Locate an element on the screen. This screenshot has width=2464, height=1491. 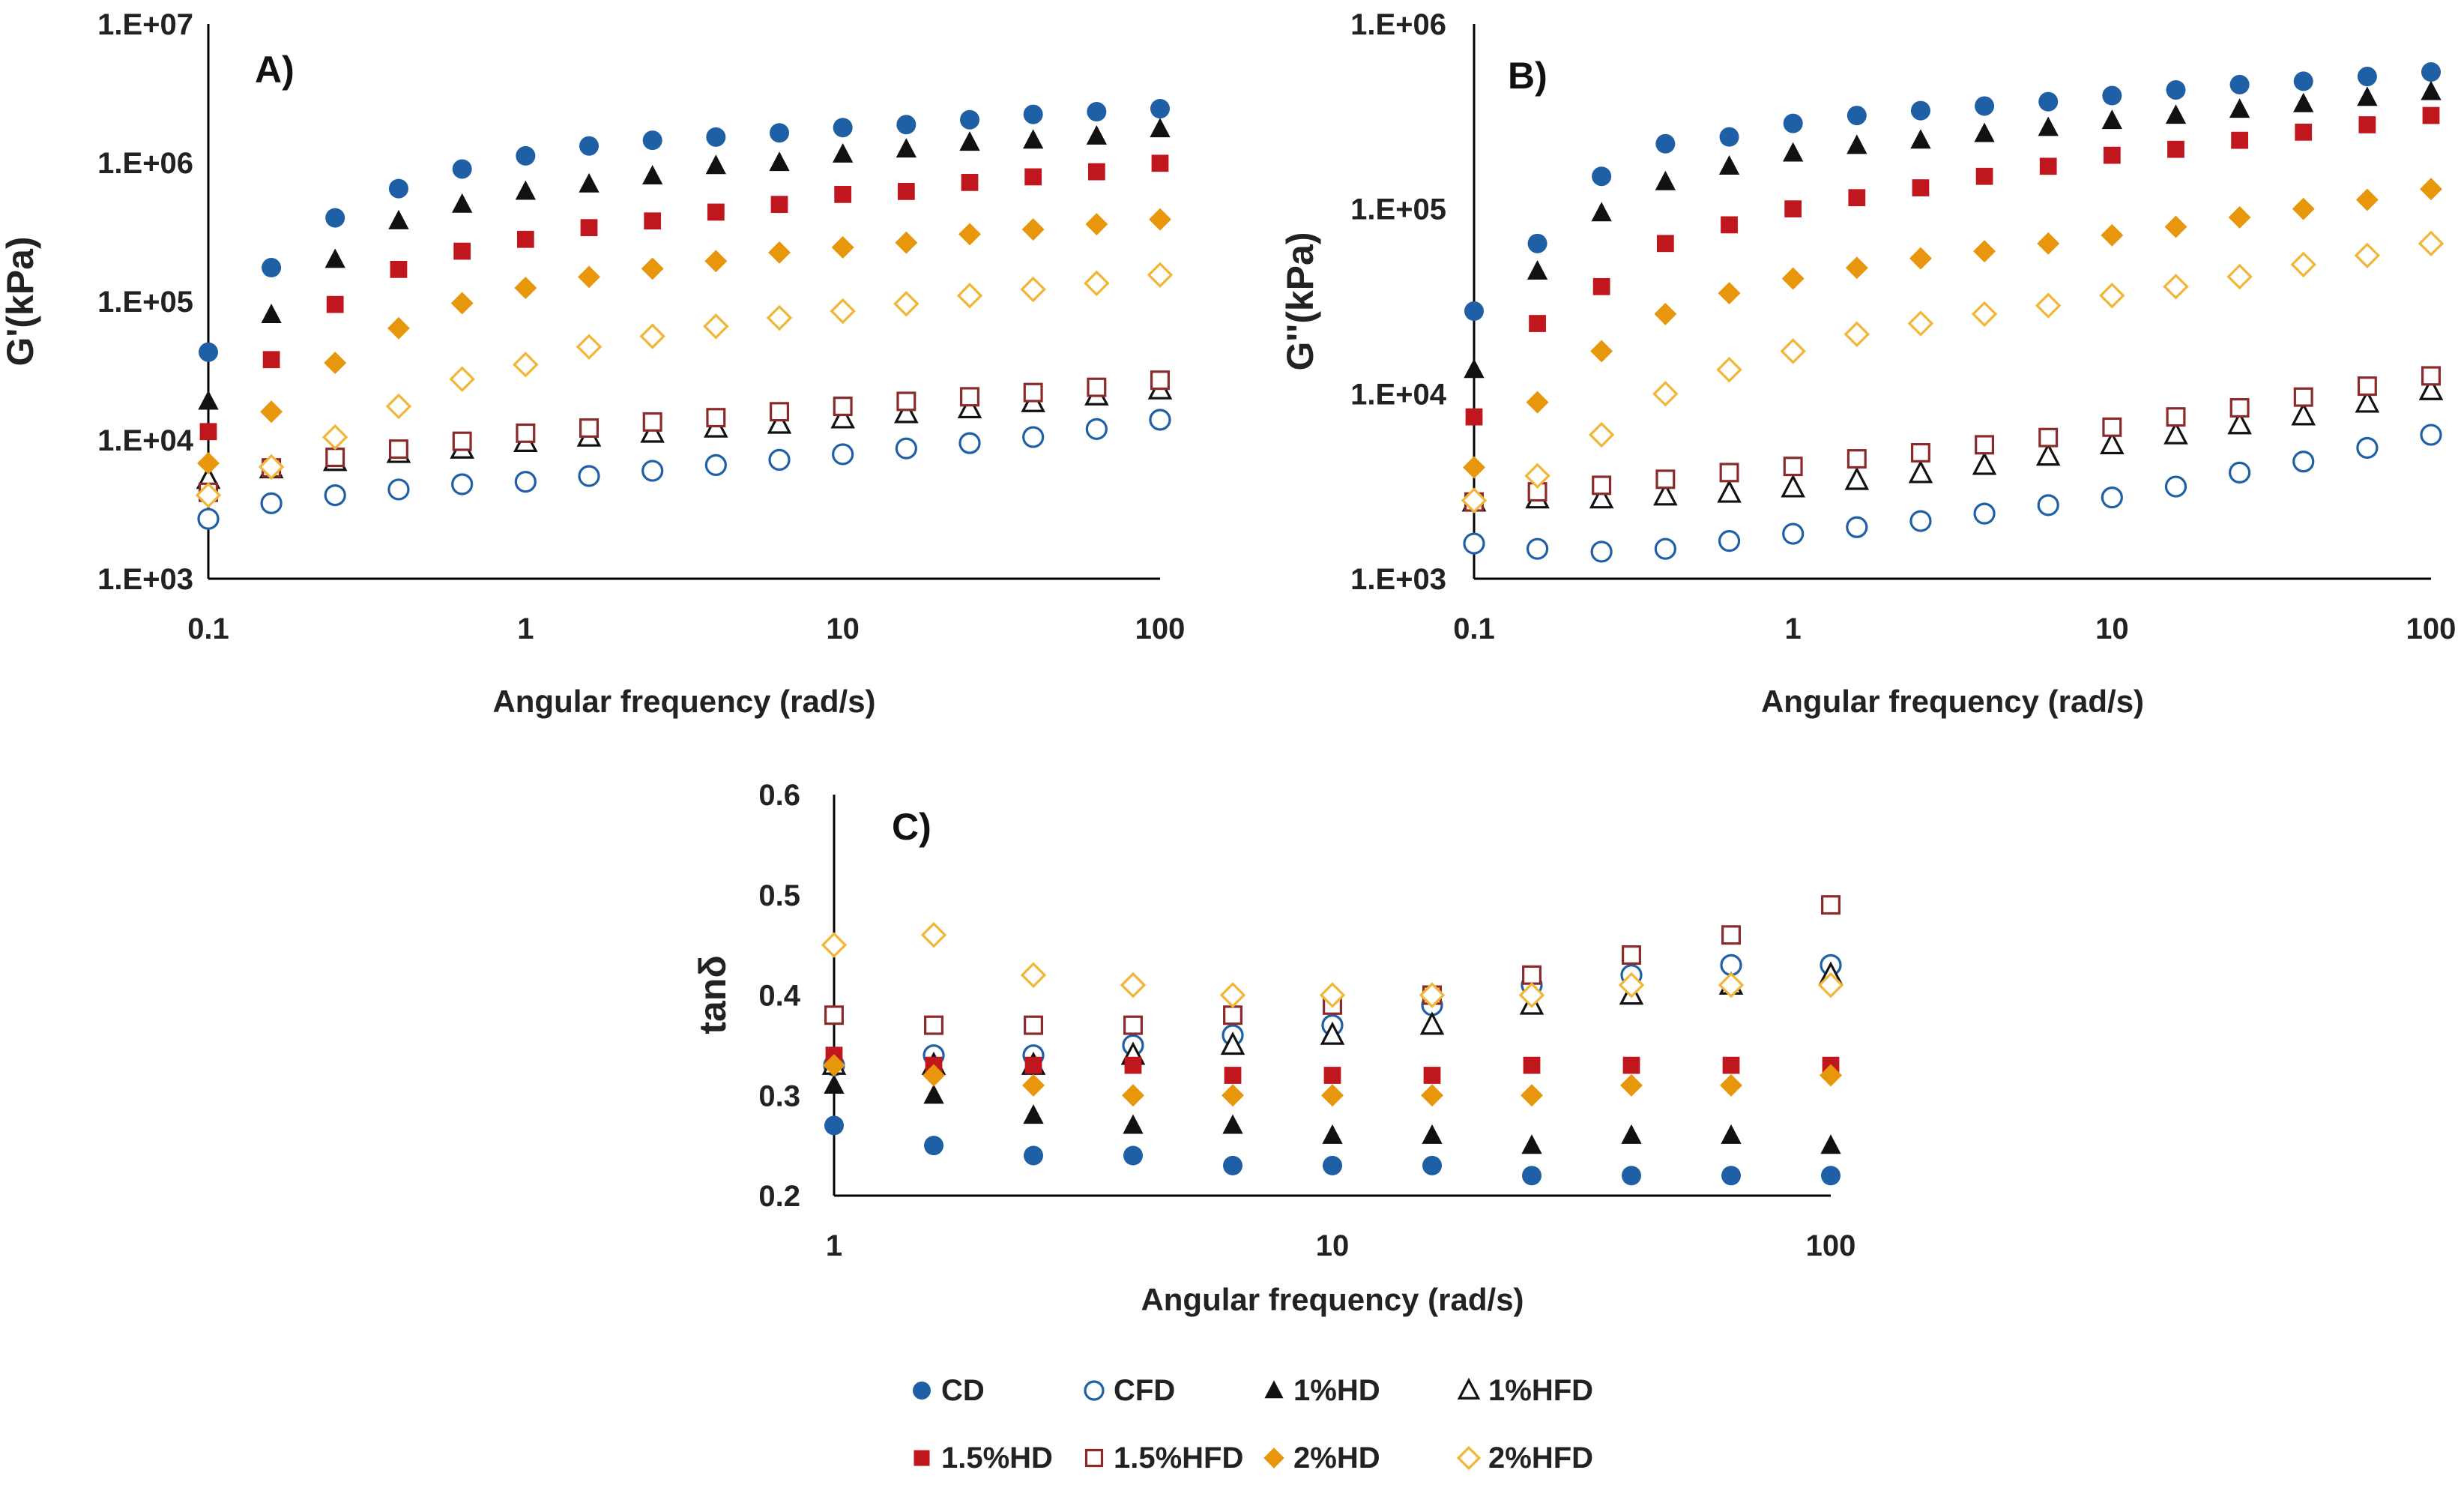
y-tick-label: 1.E+07 is located at coordinates (145, 24).